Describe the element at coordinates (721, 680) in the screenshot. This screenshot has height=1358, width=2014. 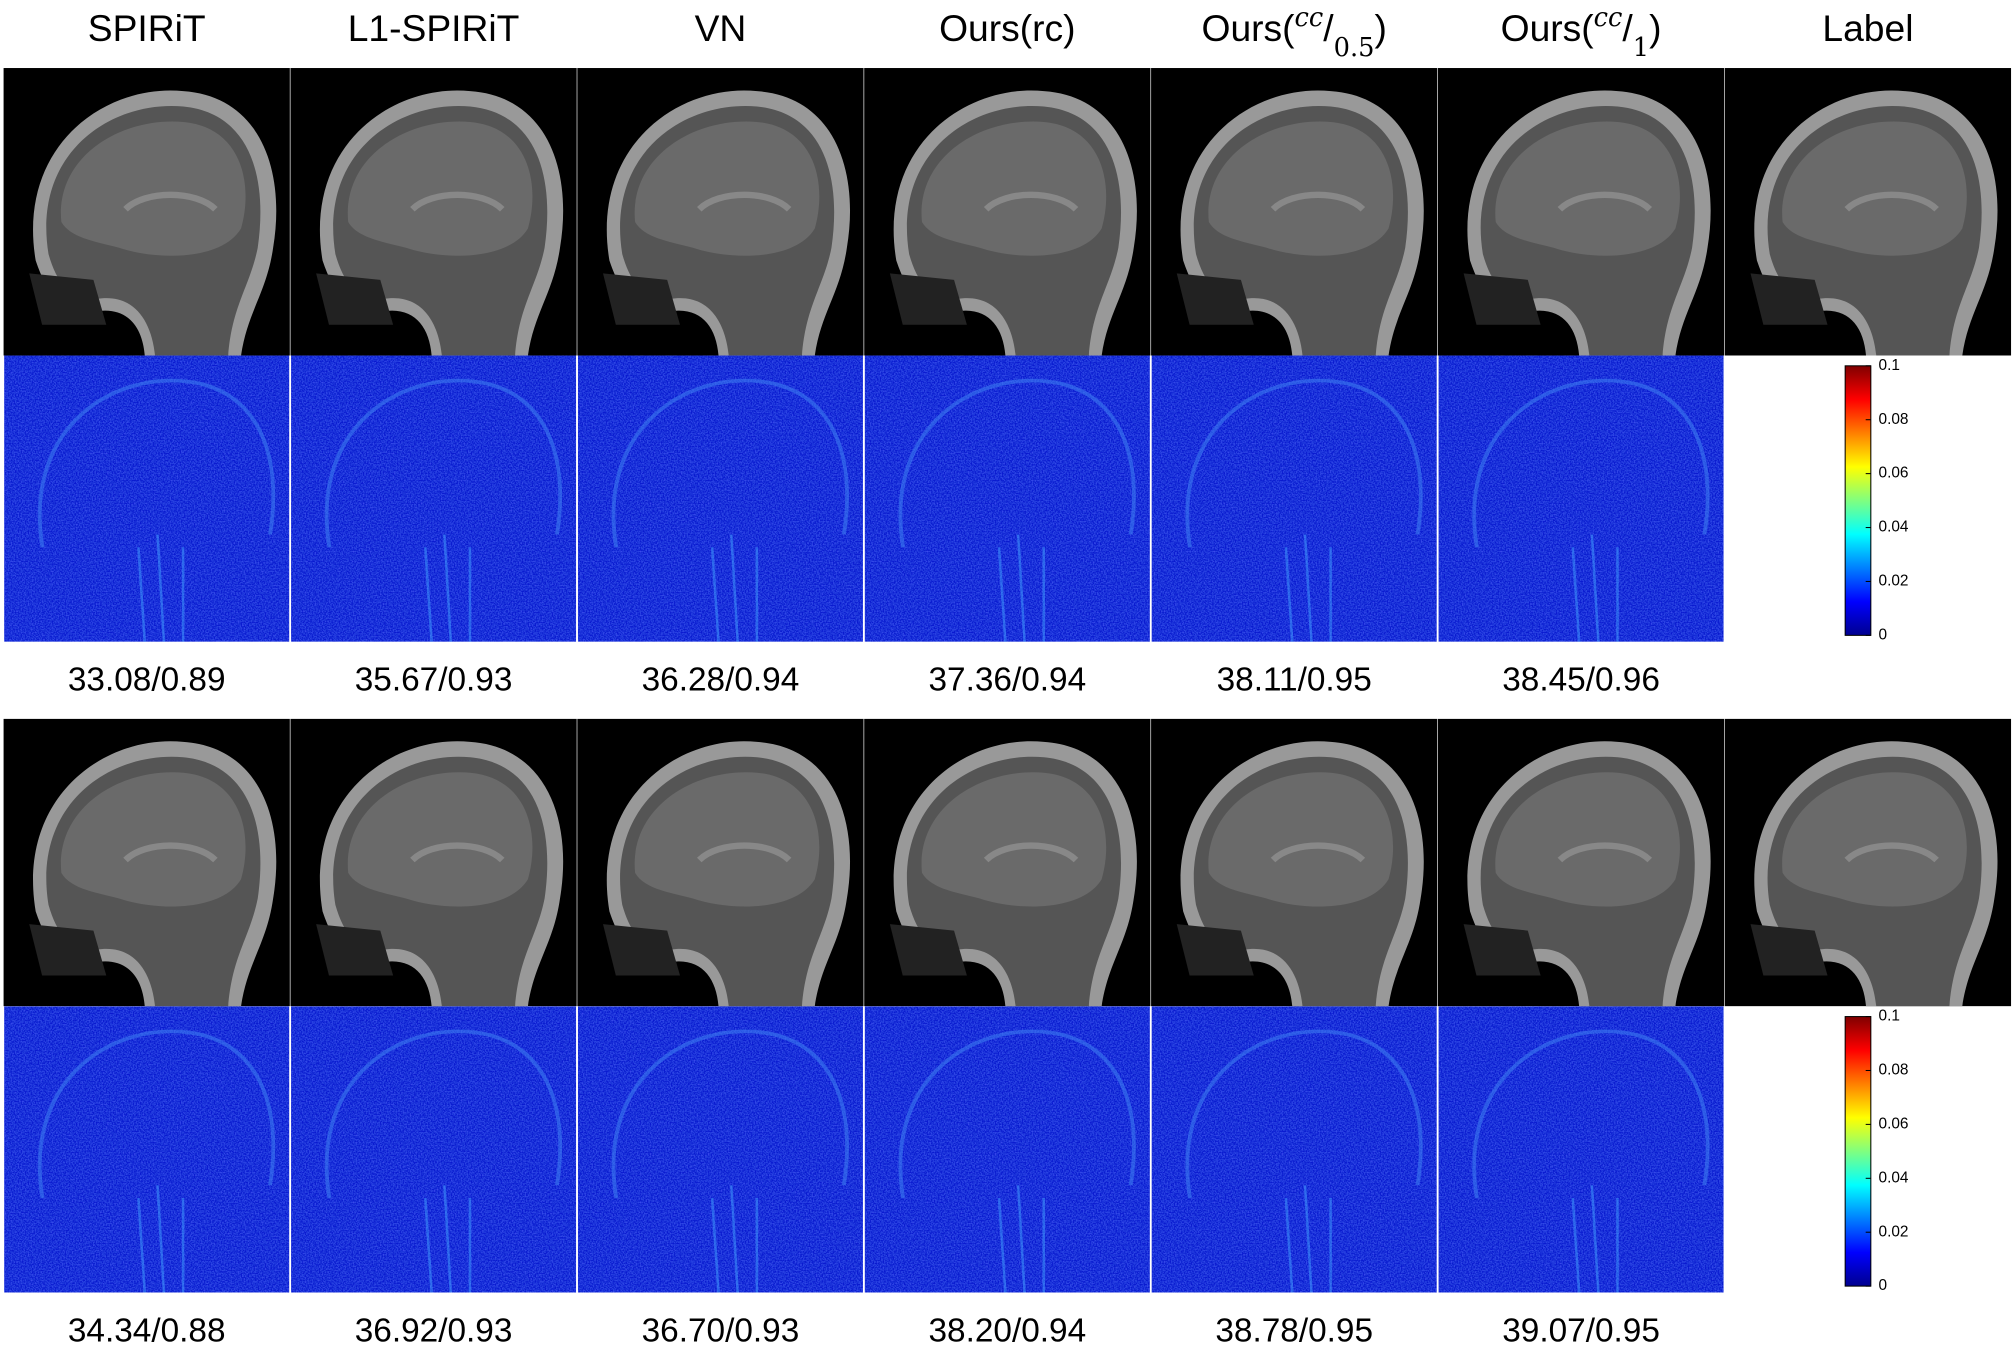
I see `metric-label: 36.28/0.94` at that location.